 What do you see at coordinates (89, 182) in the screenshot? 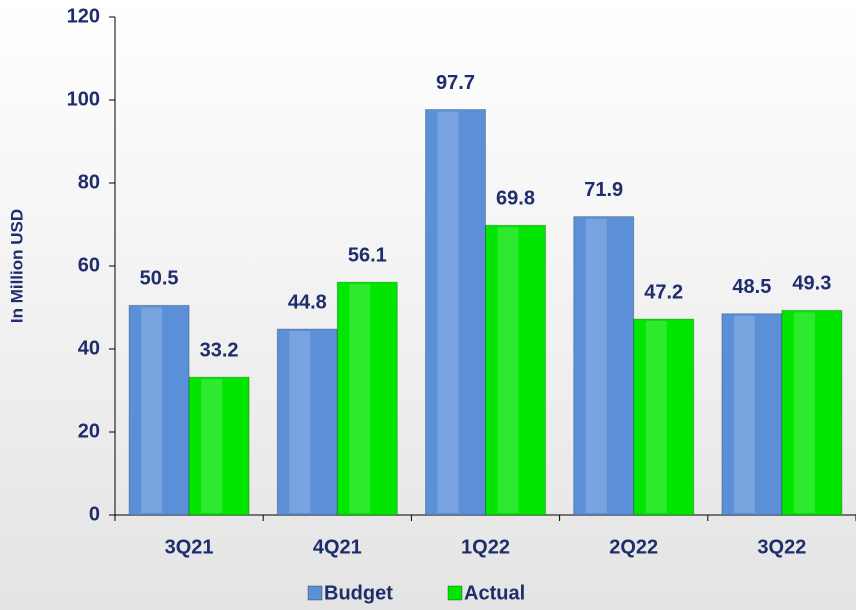
I see `y-tick-label: 80` at bounding box center [89, 182].